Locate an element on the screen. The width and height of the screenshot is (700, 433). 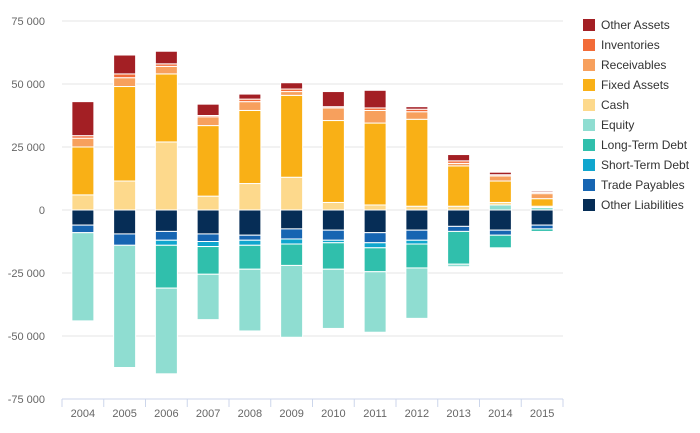
bar-segment-fixed-assets-2009 is located at coordinates (292, 136).